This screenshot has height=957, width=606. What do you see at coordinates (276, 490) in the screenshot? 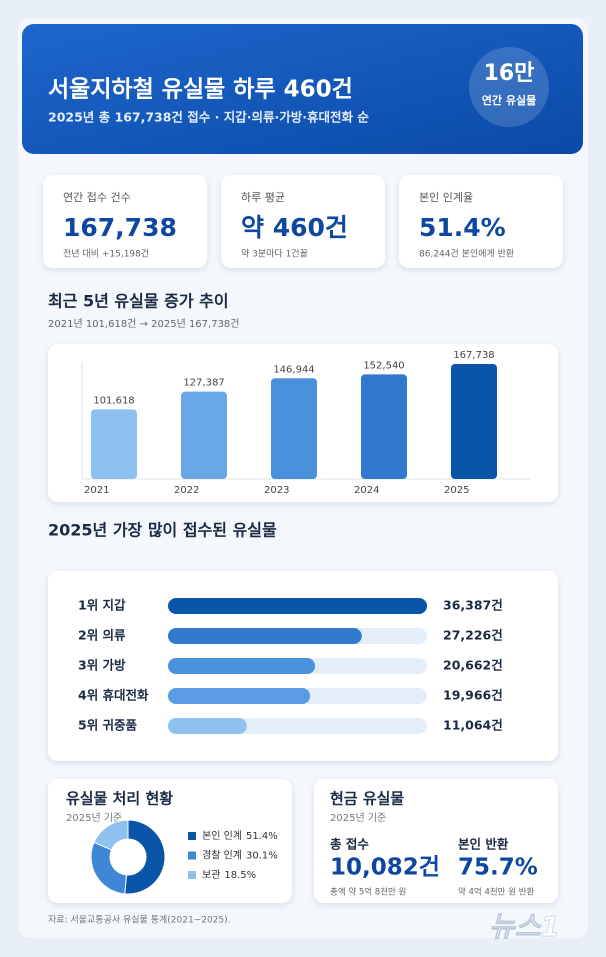
I see `x-tick-label: 2023` at bounding box center [276, 490].